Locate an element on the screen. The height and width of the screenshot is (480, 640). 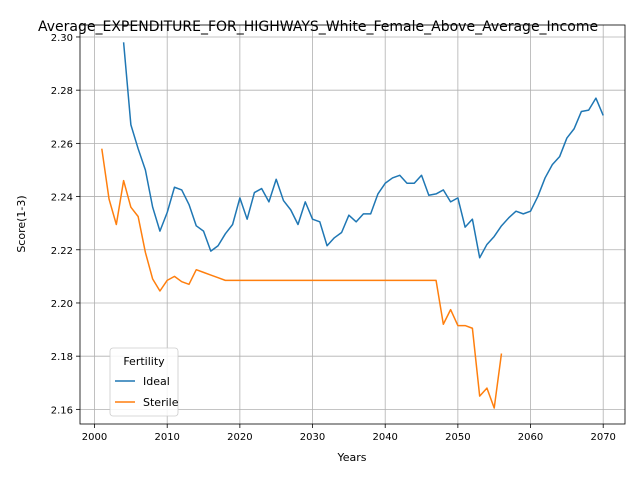
x-tick-label: 2060 is located at coordinates (530, 437).